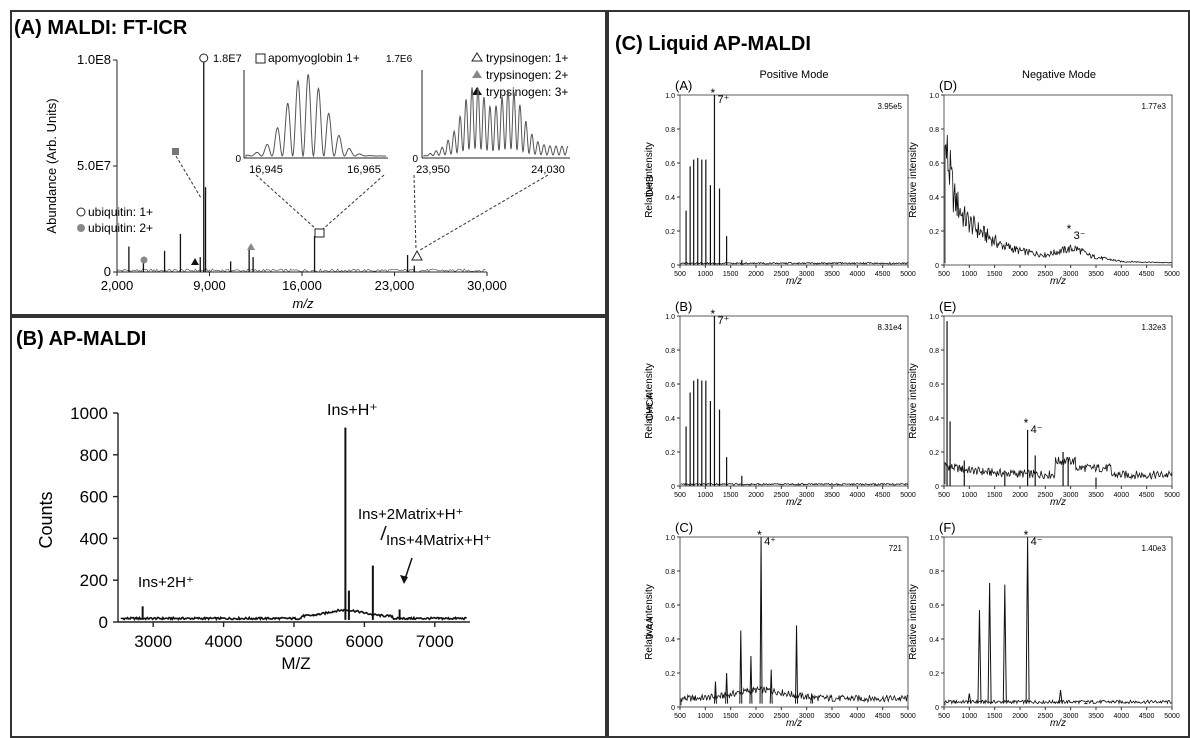 Image resolution: width=1190 pixels, height=738 pixels. What do you see at coordinates (548, 170) in the screenshot?
I see `inset2-xtick-1: 24,030` at bounding box center [548, 170].